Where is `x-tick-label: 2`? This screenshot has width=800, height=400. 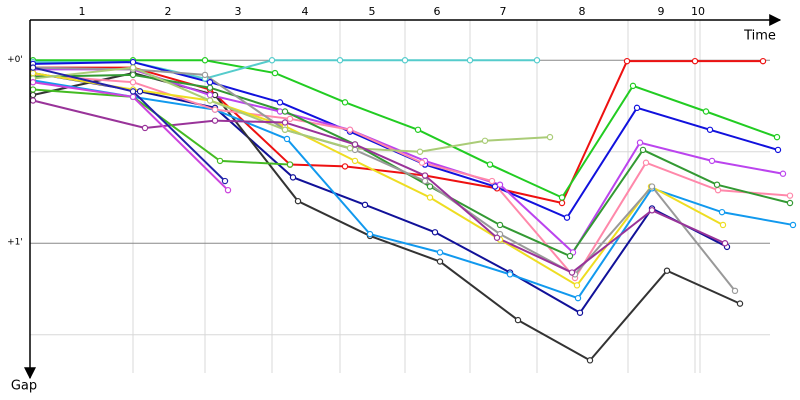
x-tick-label: 2 is located at coordinates (168, 11).